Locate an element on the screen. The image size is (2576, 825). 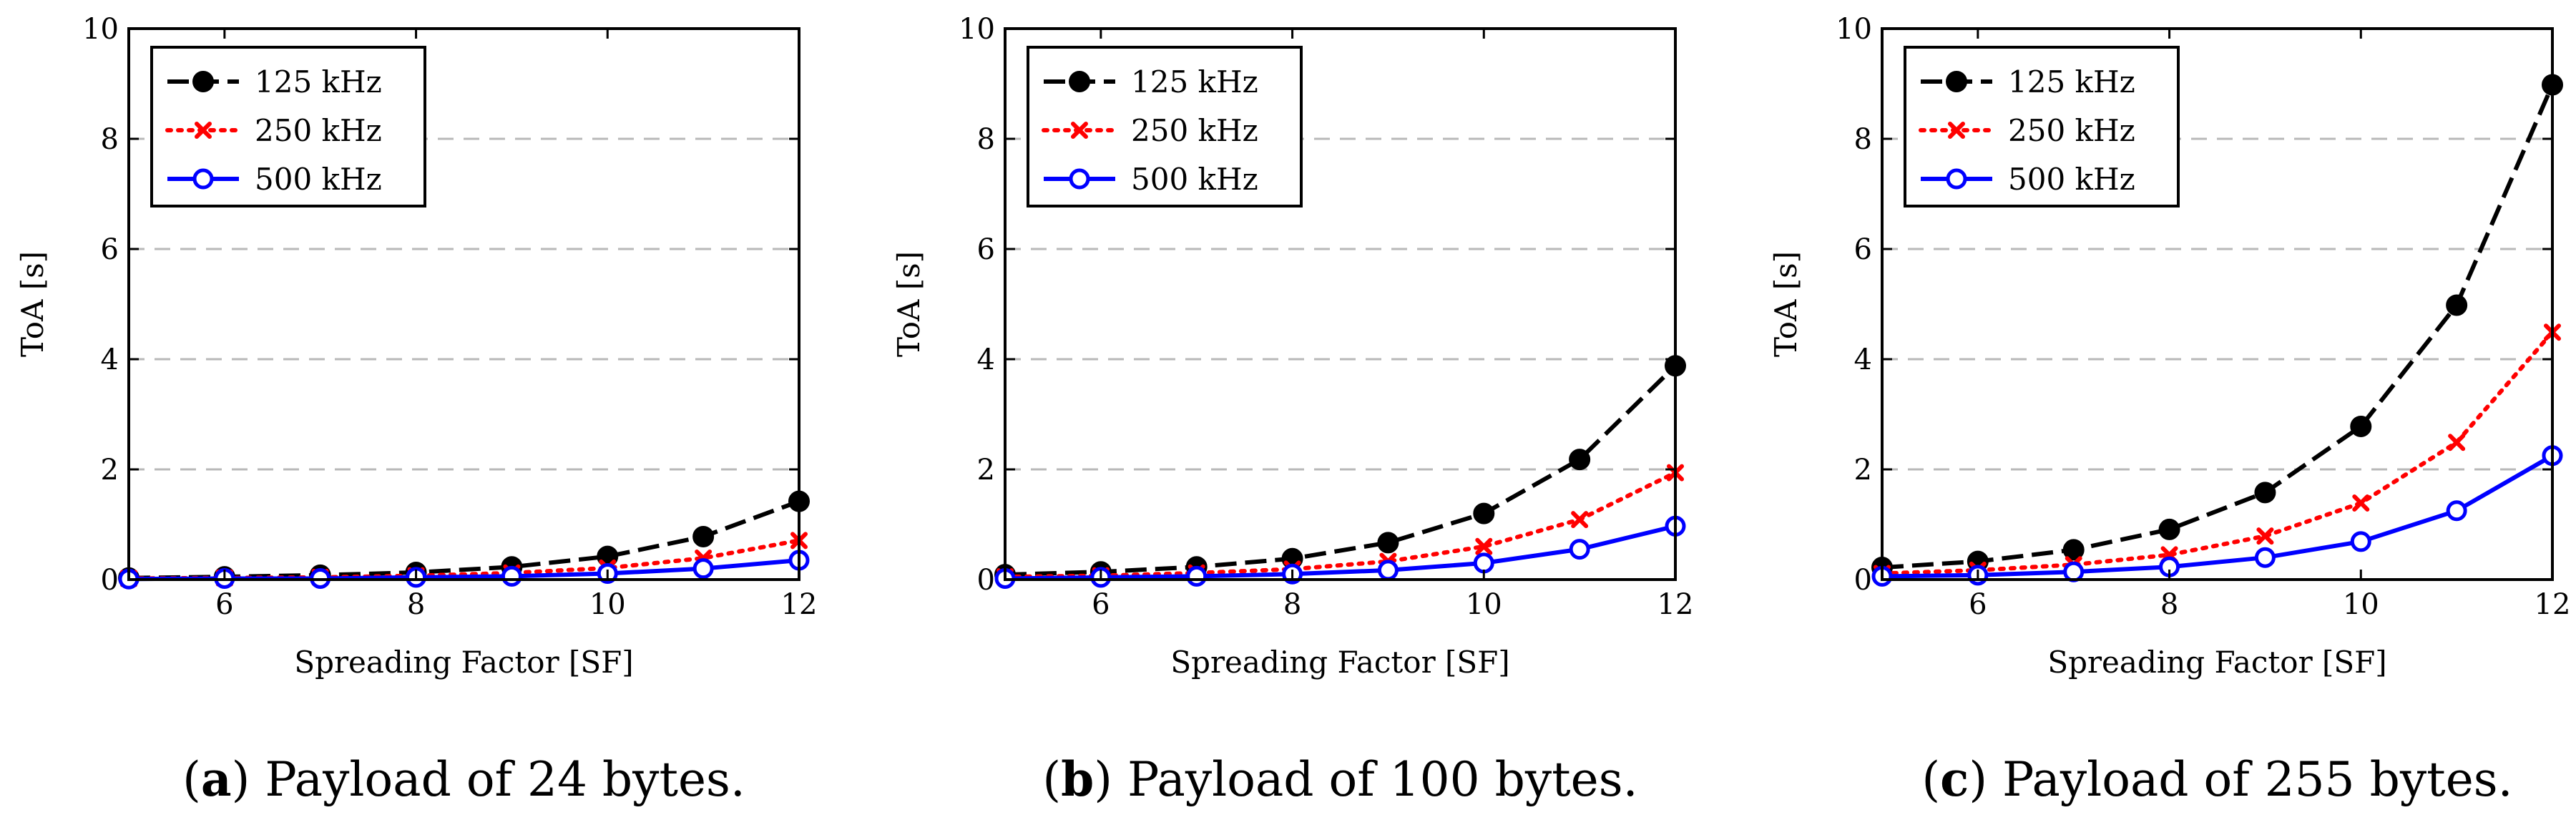
caption-text: ) Payload of 255 bytes. is located at coordinates (2240, 779).